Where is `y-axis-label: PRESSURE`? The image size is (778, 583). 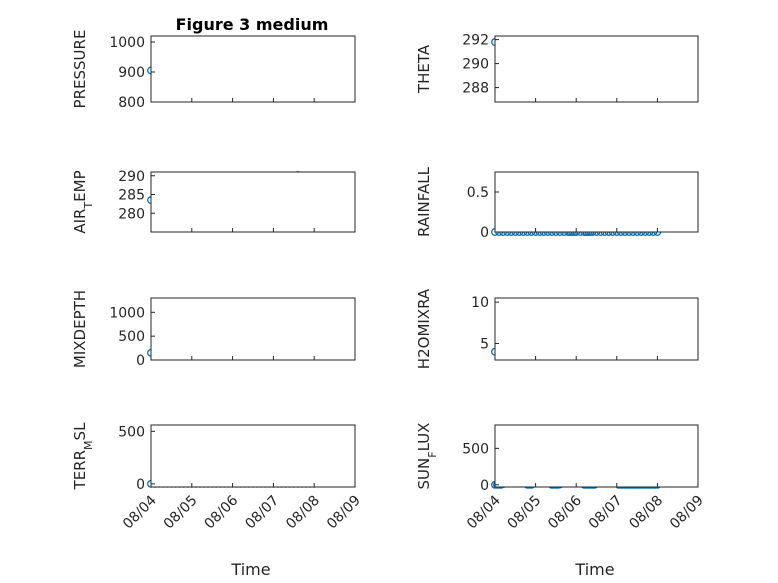 y-axis-label: PRESSURE is located at coordinates (80, 69).